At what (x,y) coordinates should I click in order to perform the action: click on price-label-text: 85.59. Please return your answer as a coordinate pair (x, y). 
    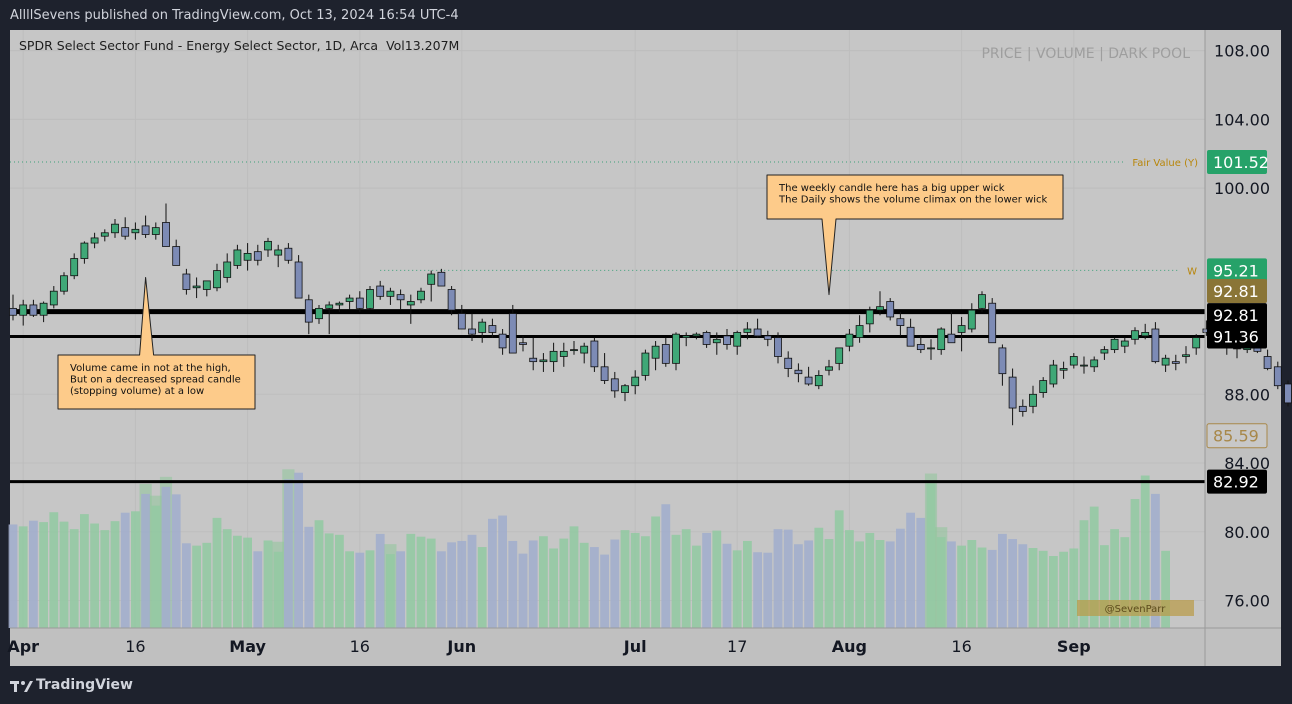
    Looking at the image, I should click on (1236, 436).